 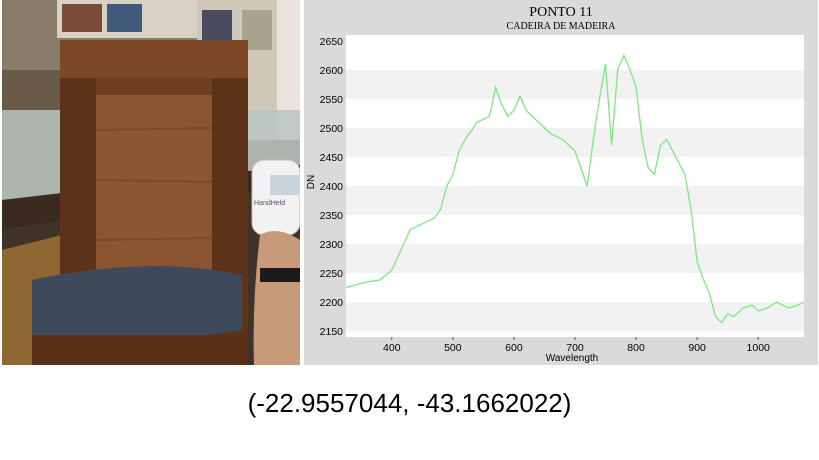 What do you see at coordinates (453, 348) in the screenshot?
I see `x-tick-label: 500` at bounding box center [453, 348].